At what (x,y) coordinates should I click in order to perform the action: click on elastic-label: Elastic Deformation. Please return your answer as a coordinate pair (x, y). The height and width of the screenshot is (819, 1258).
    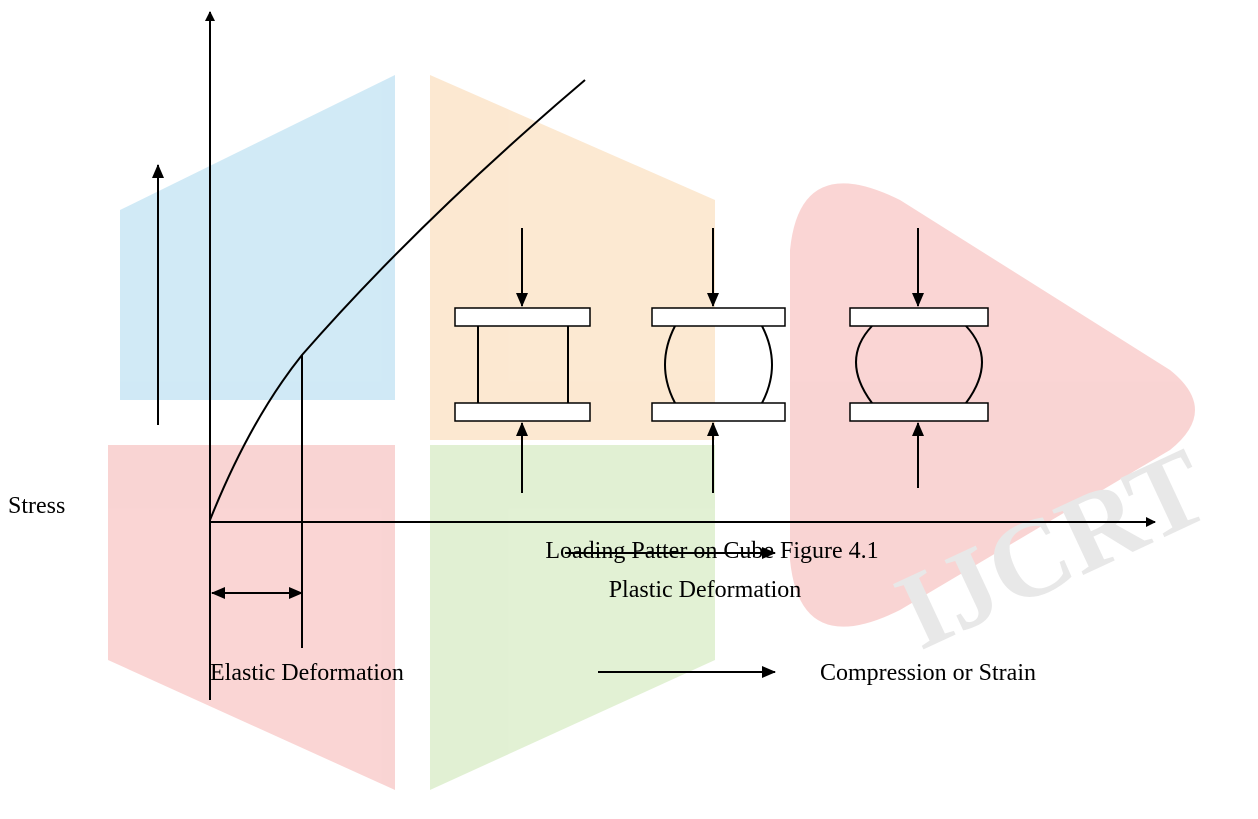
    Looking at the image, I should click on (307, 673).